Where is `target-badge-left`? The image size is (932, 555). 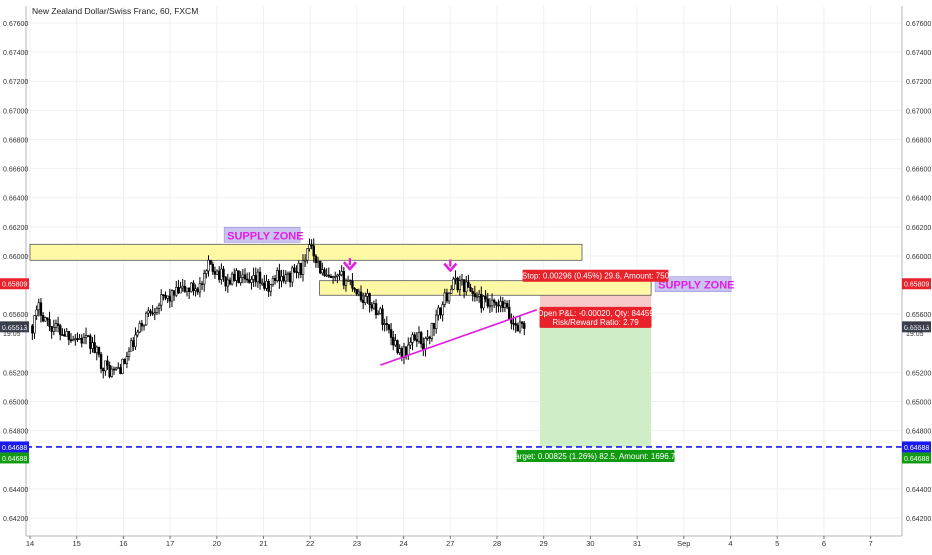 target-badge-left is located at coordinates (14, 458).